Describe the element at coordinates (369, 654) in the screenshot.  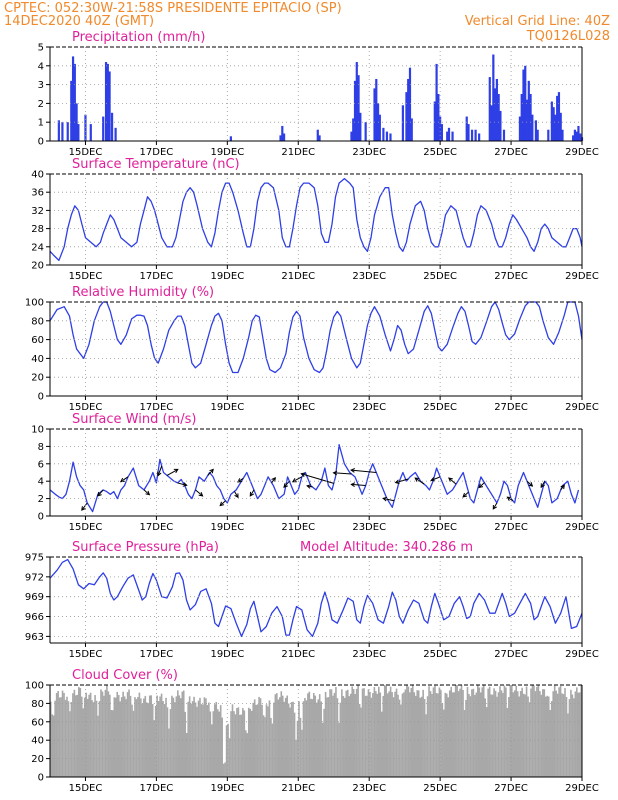
I see `surface-pressure-xtick-label: 23DEC` at that location.